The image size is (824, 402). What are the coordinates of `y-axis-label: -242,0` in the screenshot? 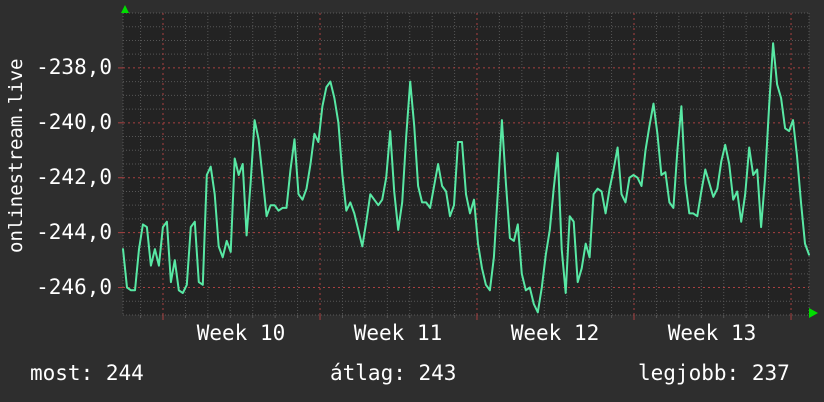 It's located at (74, 177).